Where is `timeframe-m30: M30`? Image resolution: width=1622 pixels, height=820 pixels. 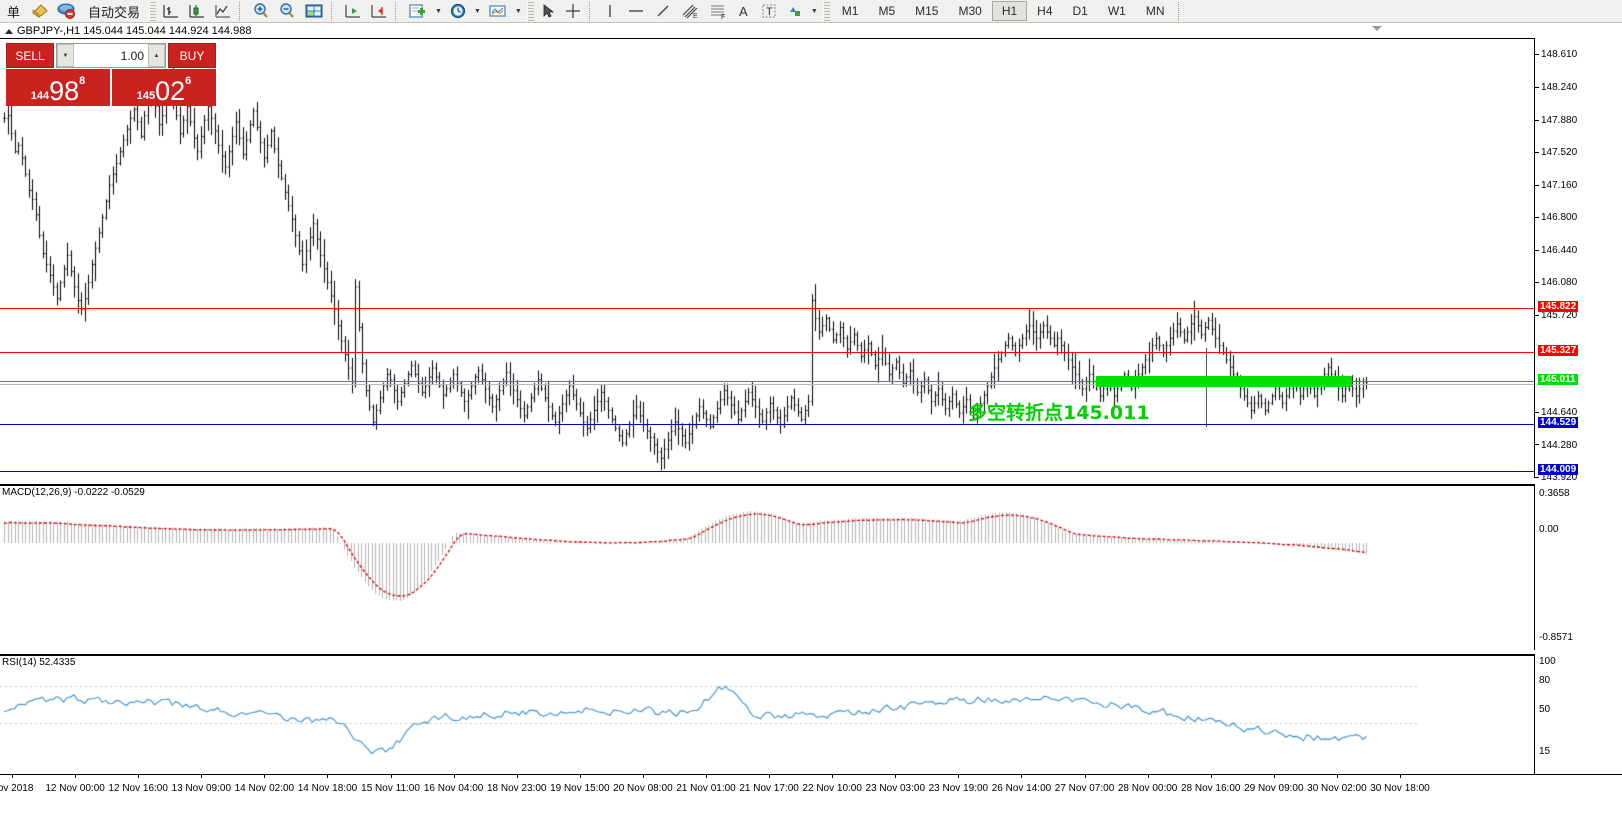 timeframe-m30: M30 is located at coordinates (970, 11).